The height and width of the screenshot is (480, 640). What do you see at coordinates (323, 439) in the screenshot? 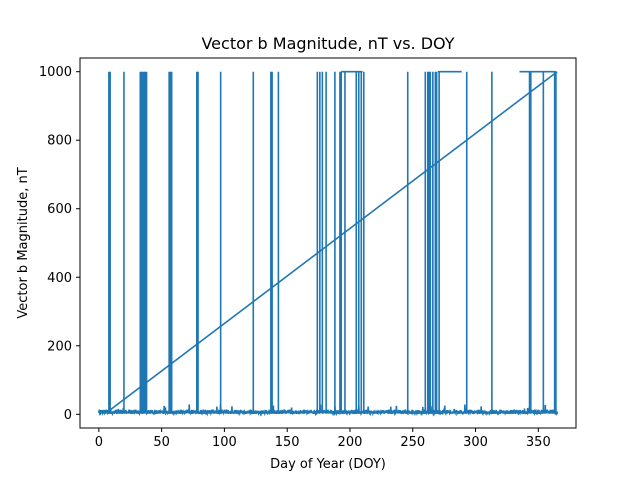
I see `x-axis: 0 50 100 150 200 250 300 350` at bounding box center [323, 439].